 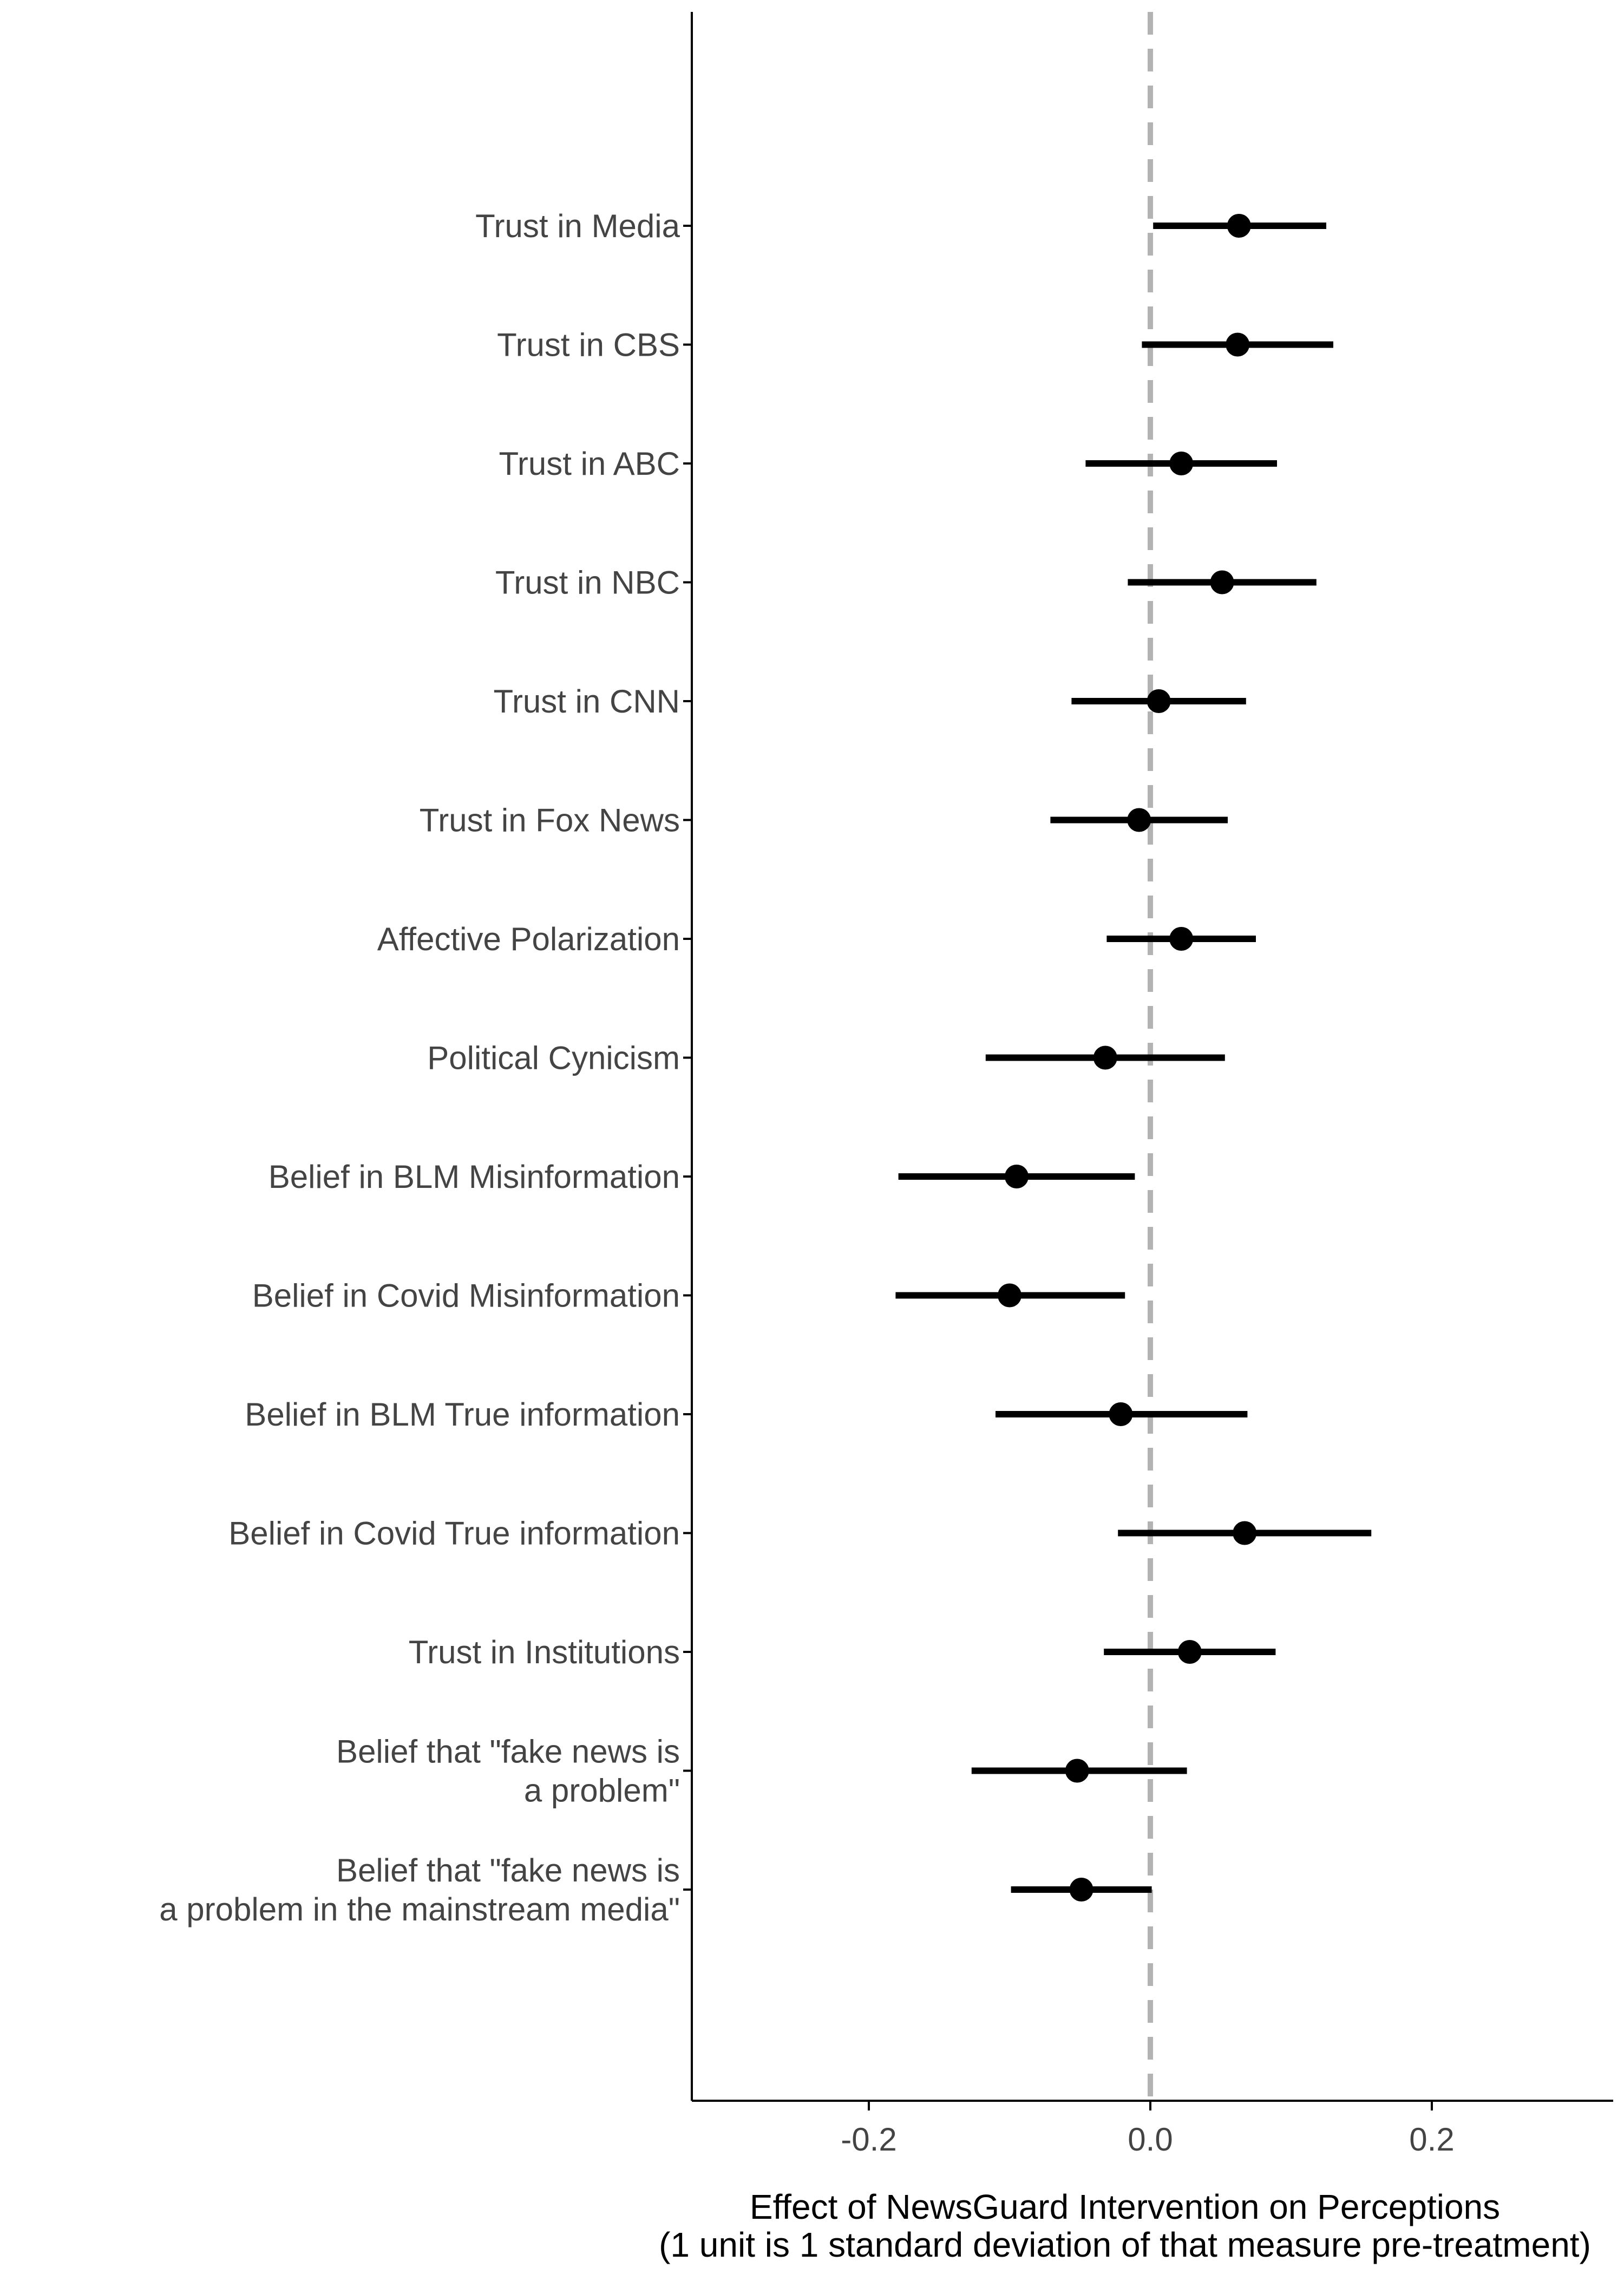 I want to click on category-label: Belief in BLM True information, so click(x=463, y=1415).